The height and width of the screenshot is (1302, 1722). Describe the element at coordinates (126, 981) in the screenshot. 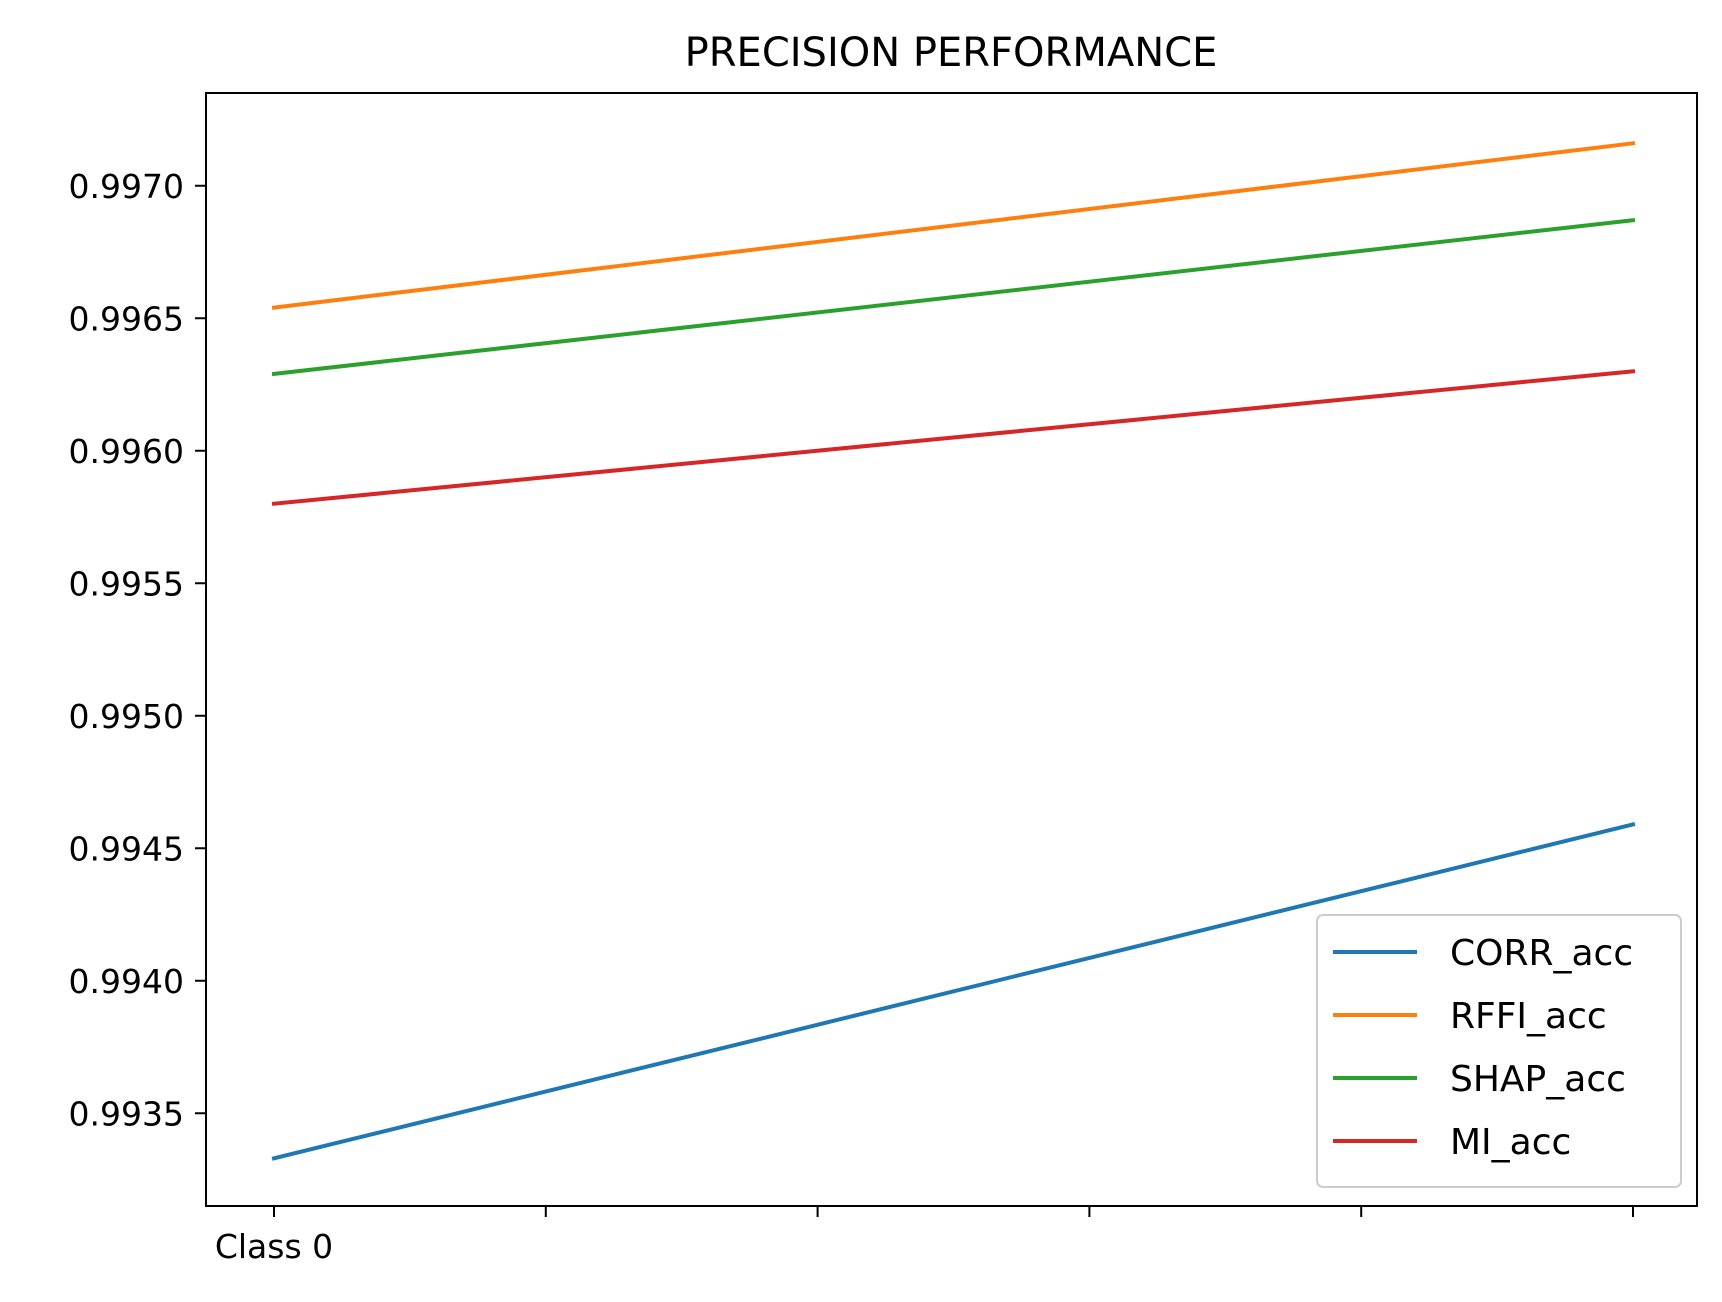

I see `y-tick-label: 0.9940` at that location.